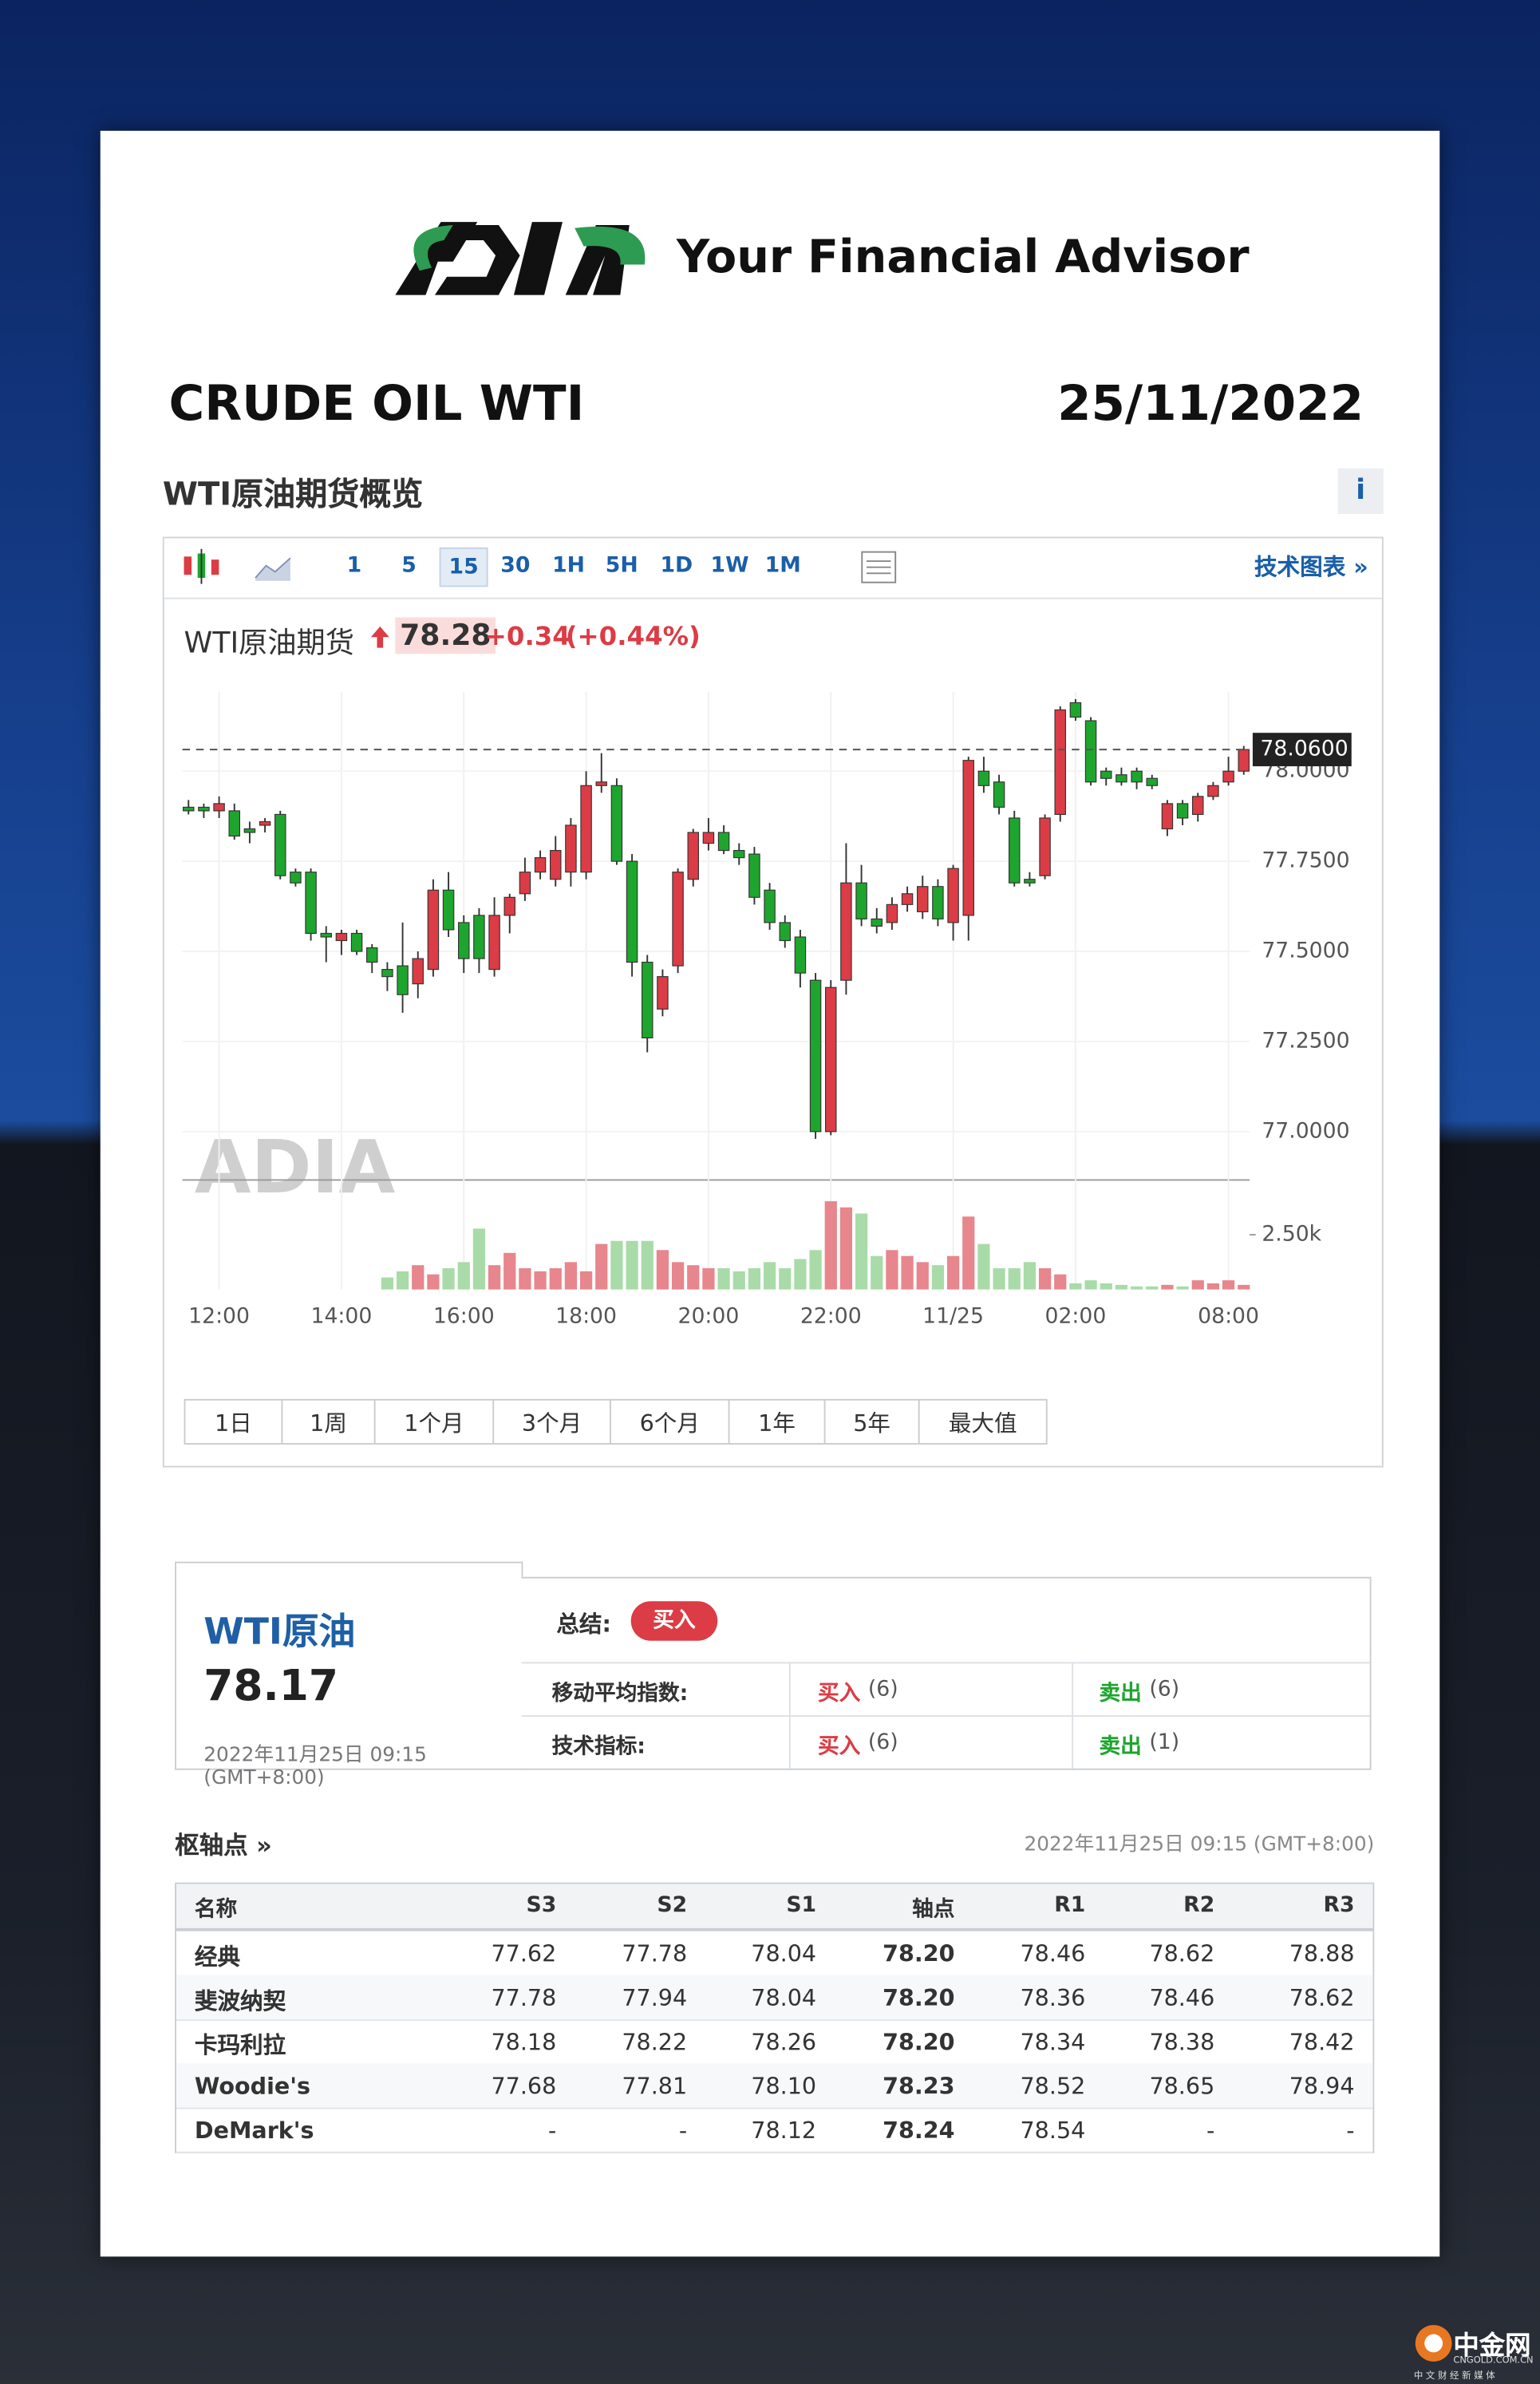 This screenshot has height=2384, width=1540. I want to click on pivot-cell: 78.65, so click(1182, 2086).